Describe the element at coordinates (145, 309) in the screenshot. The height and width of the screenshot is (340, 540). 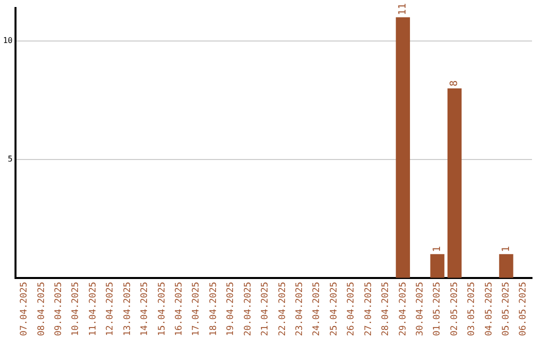
I see `x-tick-label: 14.04.2025` at that location.